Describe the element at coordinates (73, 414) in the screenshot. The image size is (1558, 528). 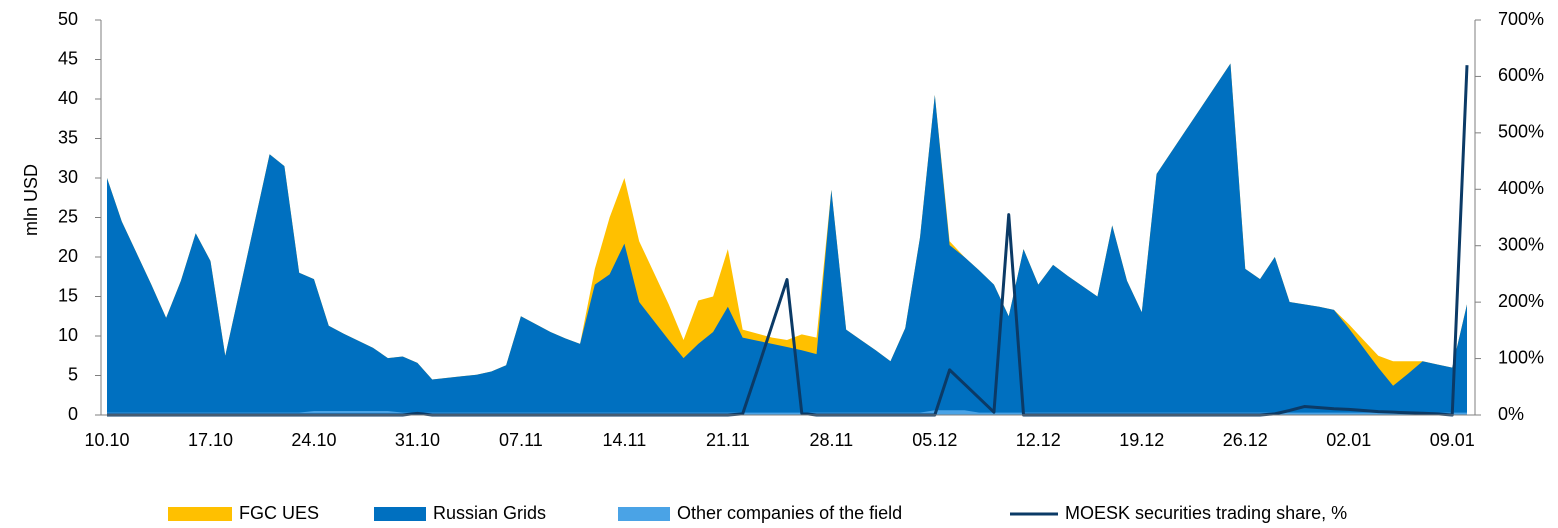
I see `y-tick-label: 0` at that location.